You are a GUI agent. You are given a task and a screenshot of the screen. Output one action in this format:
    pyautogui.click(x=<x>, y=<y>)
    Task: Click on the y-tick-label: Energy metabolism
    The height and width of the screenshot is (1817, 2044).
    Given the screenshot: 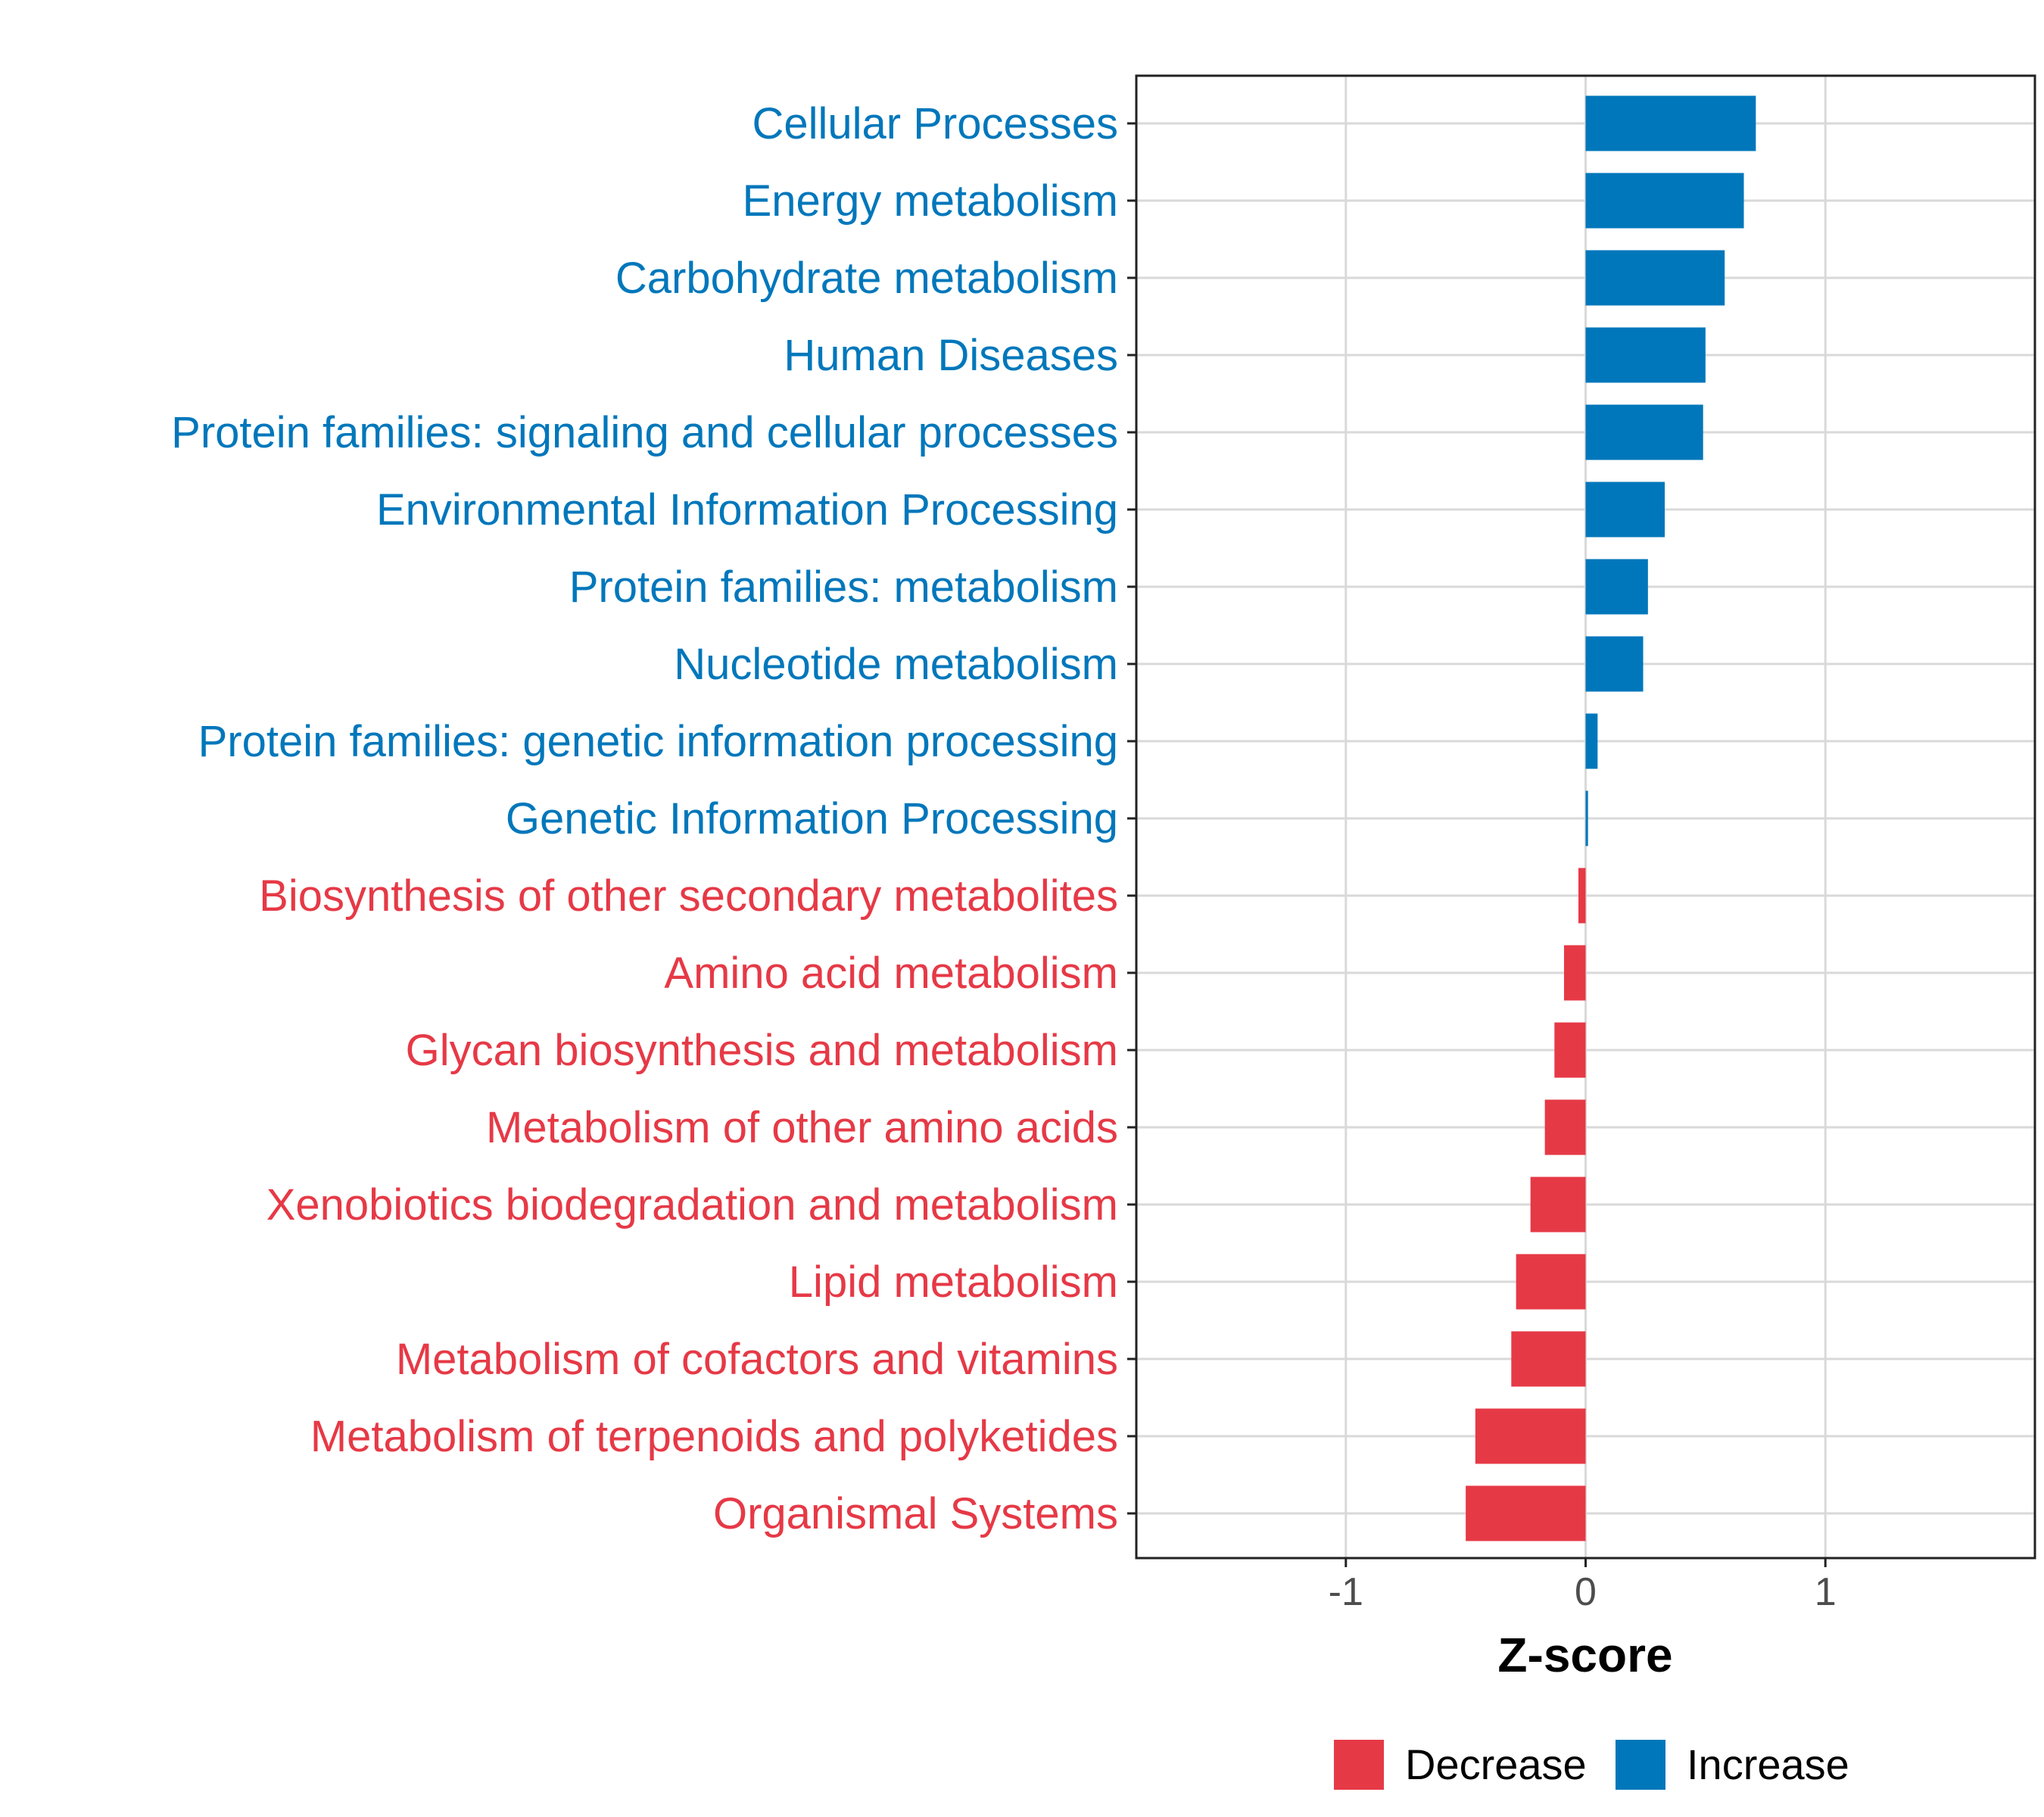 What is the action you would take?
    pyautogui.click(x=931, y=201)
    